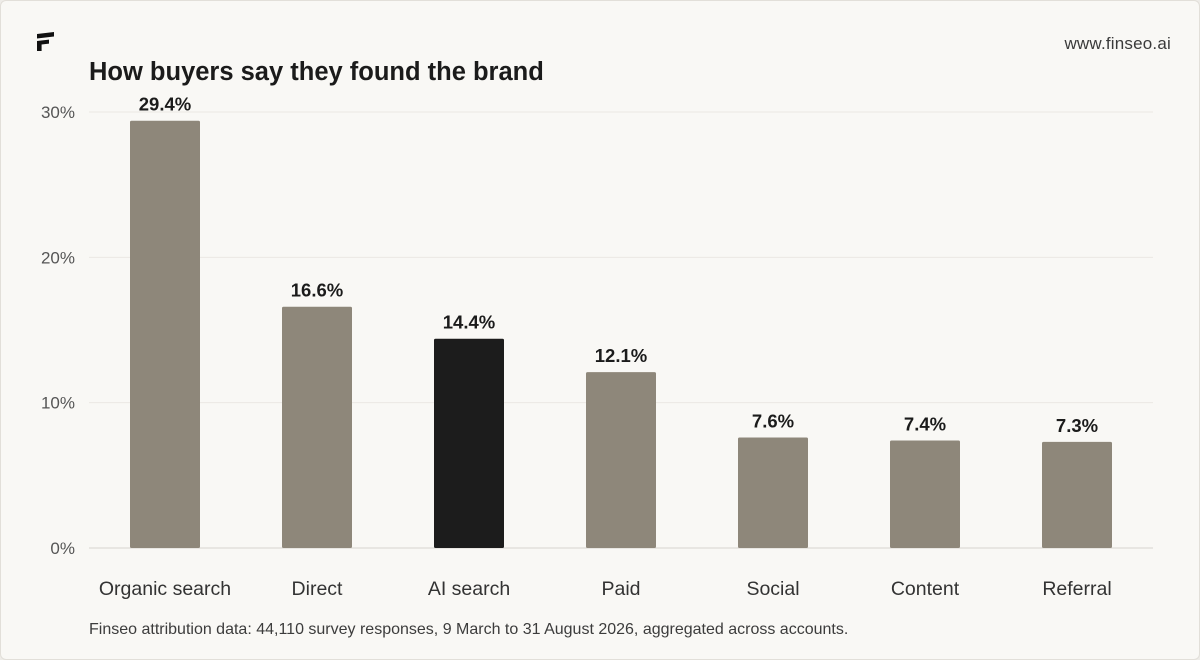 The height and width of the screenshot is (660, 1200). Describe the element at coordinates (773, 421) in the screenshot. I see `bar-value-label: 7.6%` at that location.